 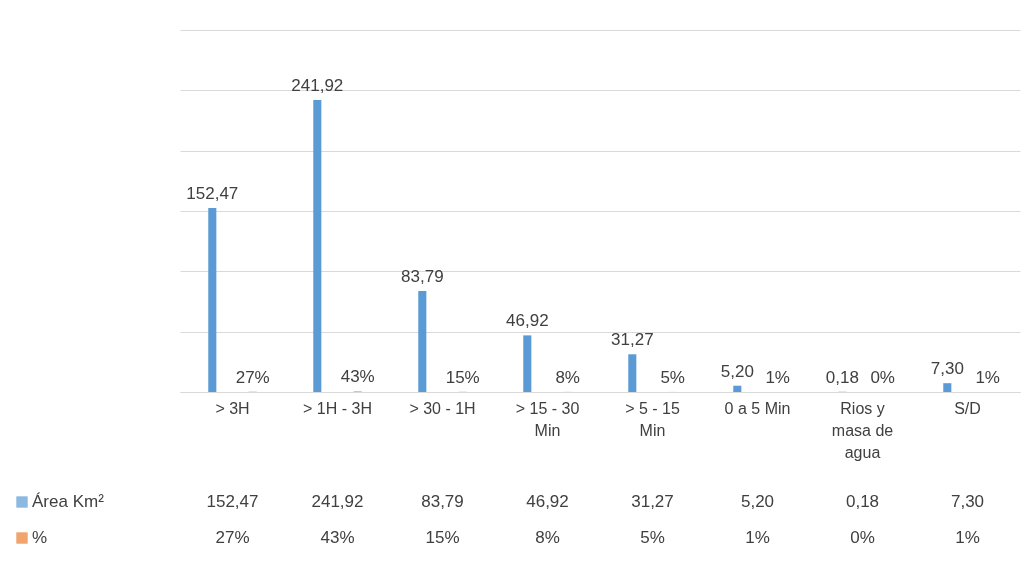 What do you see at coordinates (862, 537) in the screenshot?
I see `data-label: 0%` at bounding box center [862, 537].